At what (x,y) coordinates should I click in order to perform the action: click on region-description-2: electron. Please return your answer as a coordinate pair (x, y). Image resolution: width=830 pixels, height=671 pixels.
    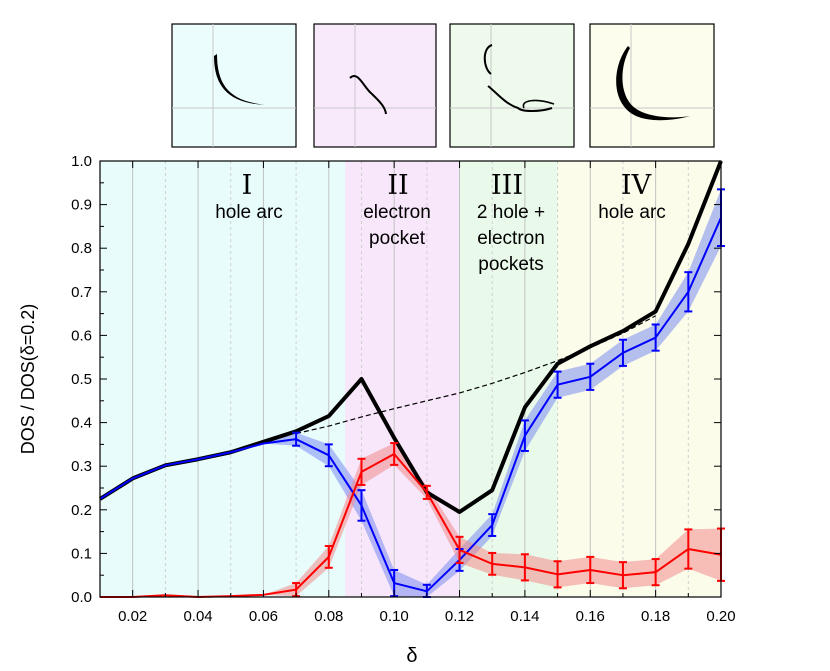
    Looking at the image, I should click on (397, 212).